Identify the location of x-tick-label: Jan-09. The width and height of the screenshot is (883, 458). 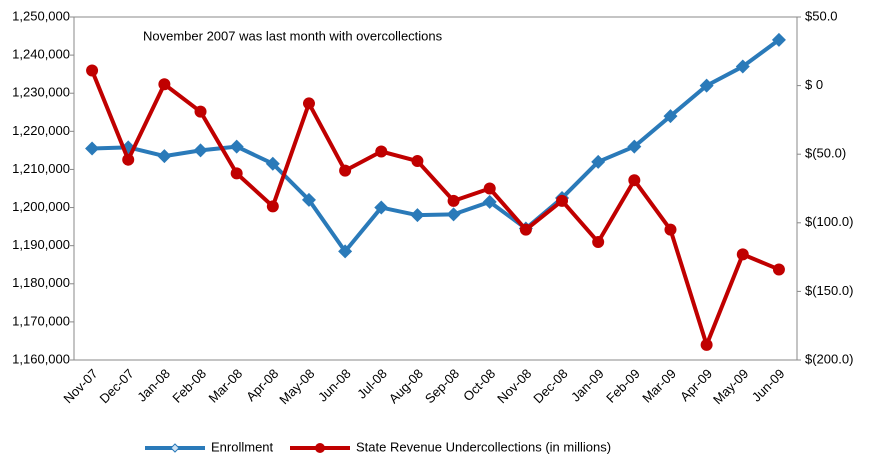
(587, 385).